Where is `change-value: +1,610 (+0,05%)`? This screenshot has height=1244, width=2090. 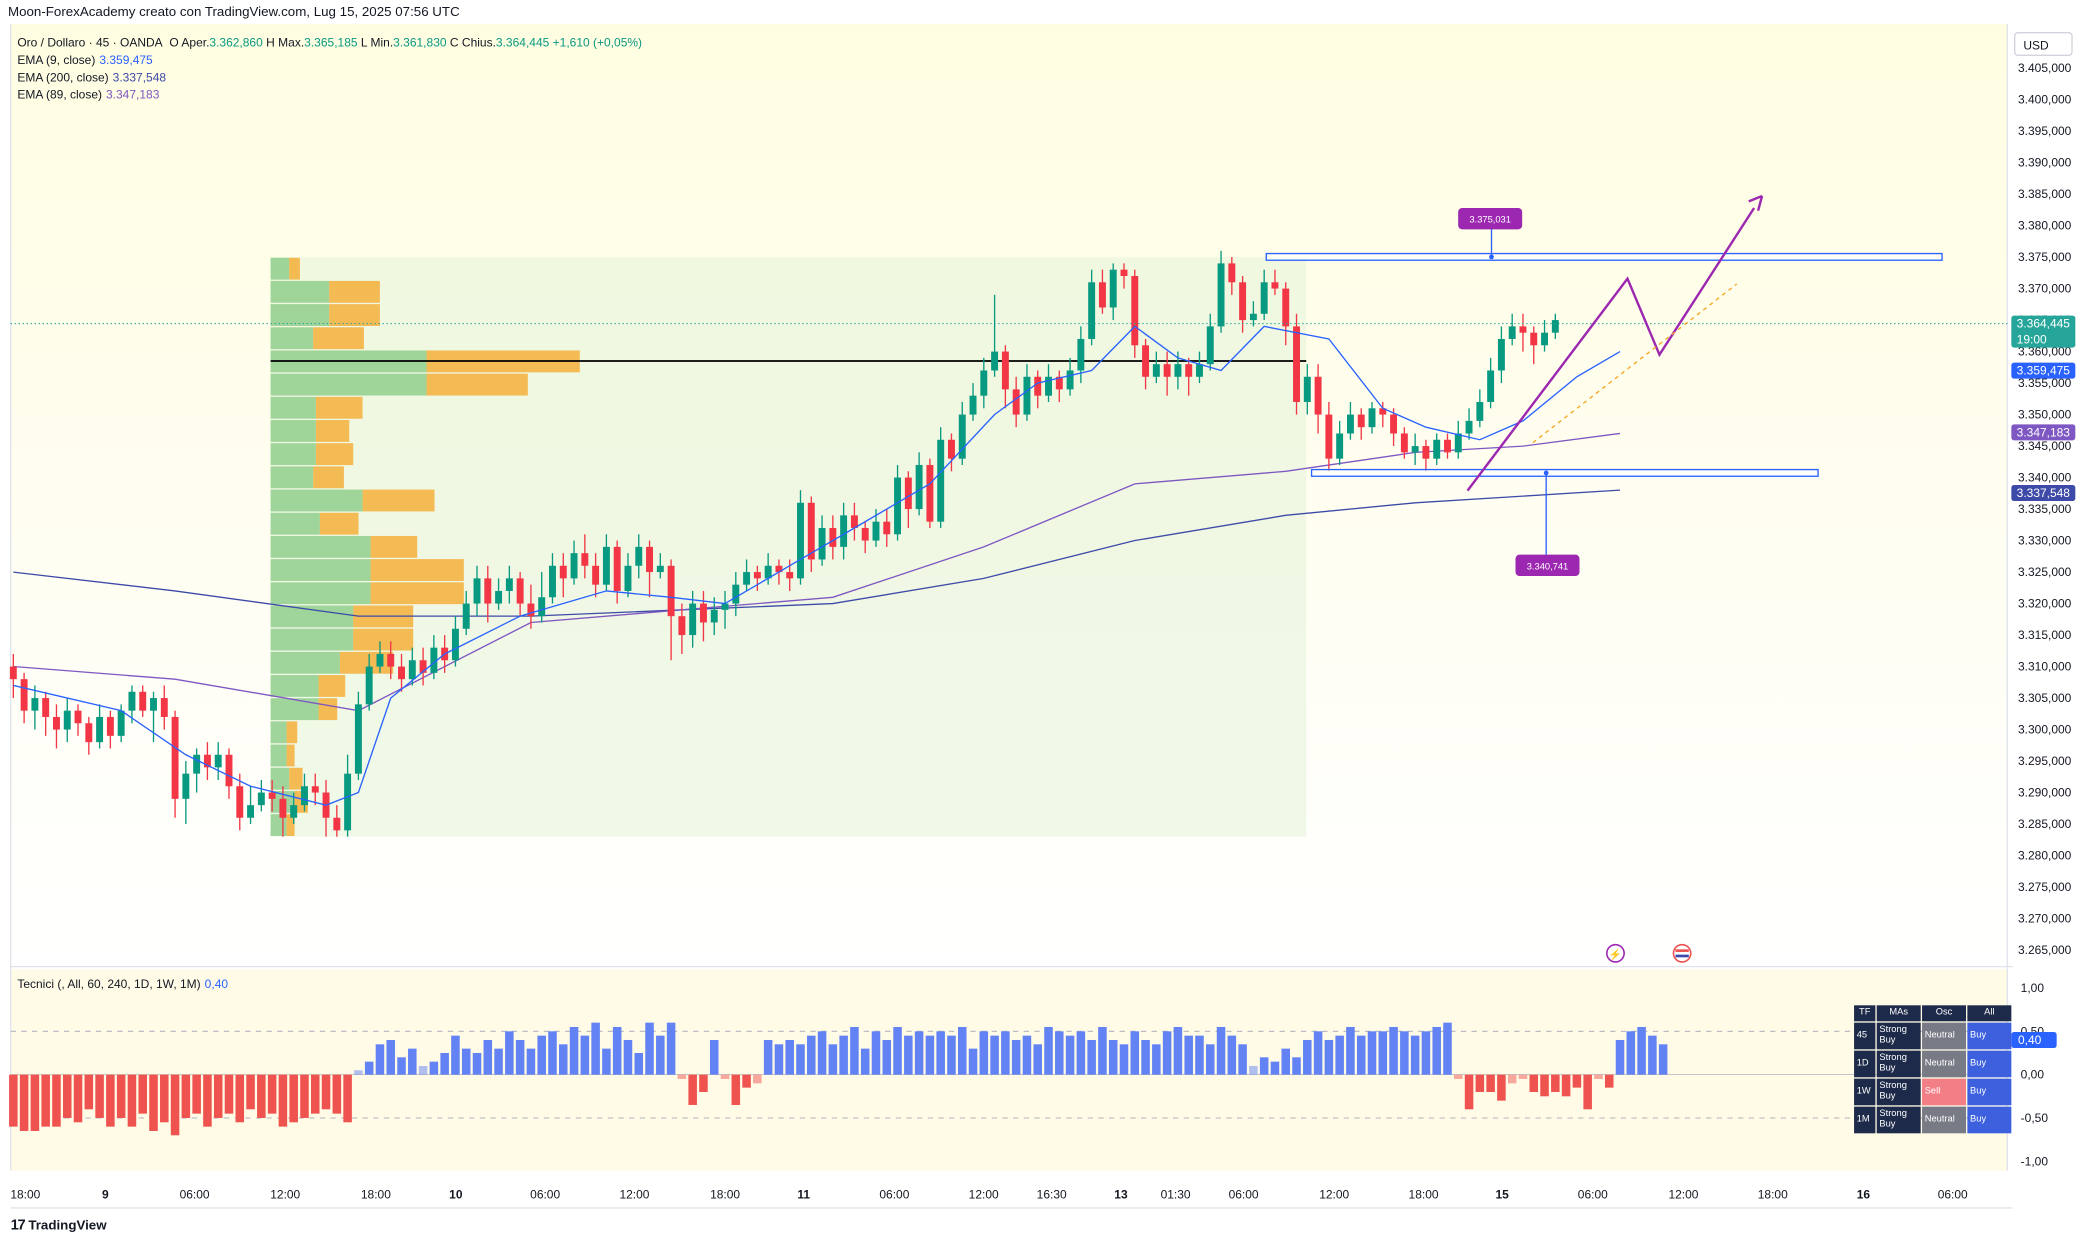
change-value: +1,610 (+0,05%) is located at coordinates (597, 42).